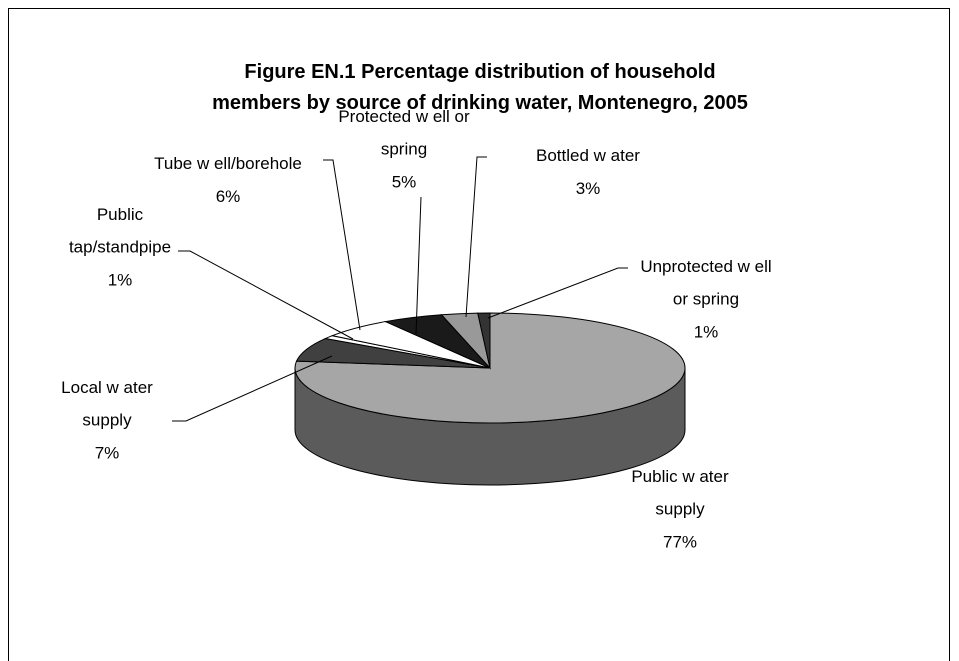 This screenshot has width=959, height=661. Describe the element at coordinates (680, 493) in the screenshot. I see `slice-label: Public w ater supply` at that location.